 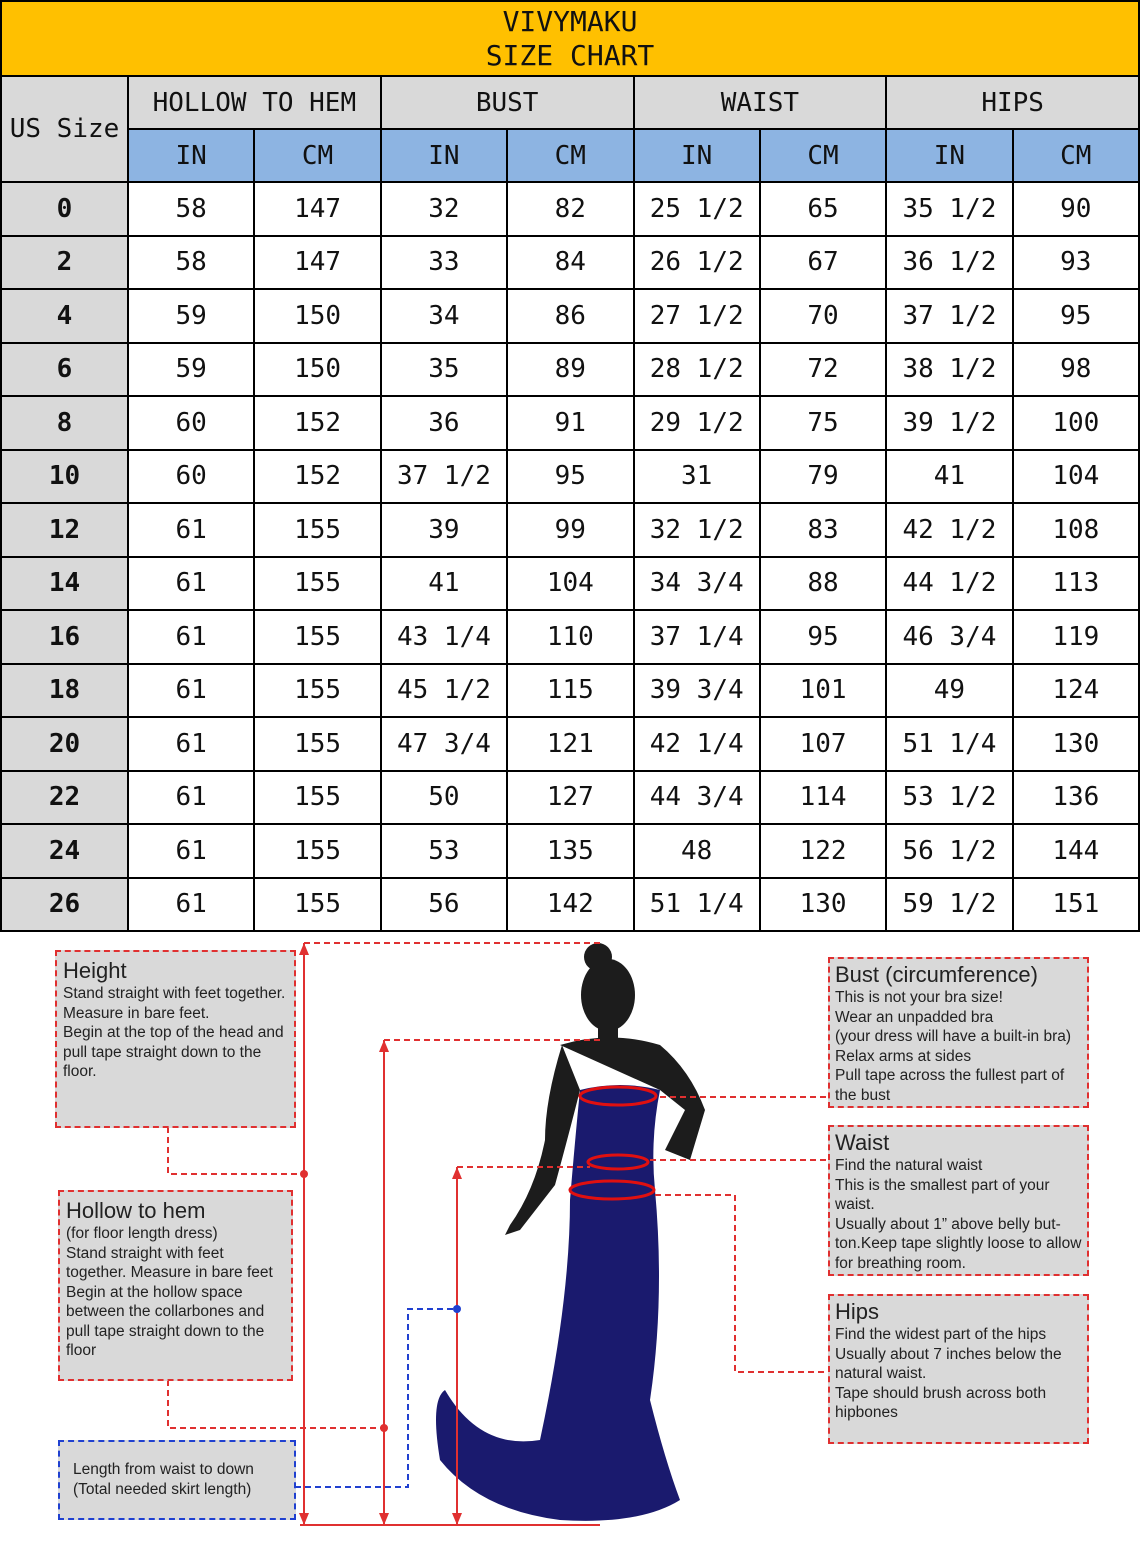 What do you see at coordinates (191, 316) in the screenshot?
I see `value-cell: 59` at bounding box center [191, 316].